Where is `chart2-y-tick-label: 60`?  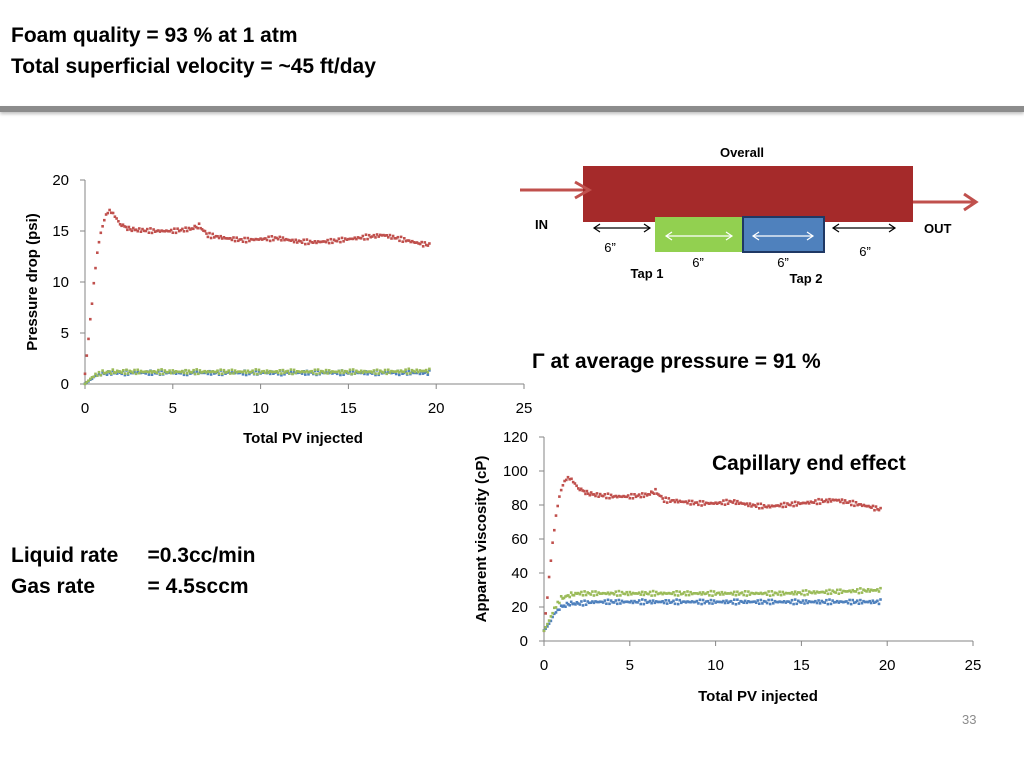 chart2-y-tick-label: 60 is located at coordinates (519, 539).